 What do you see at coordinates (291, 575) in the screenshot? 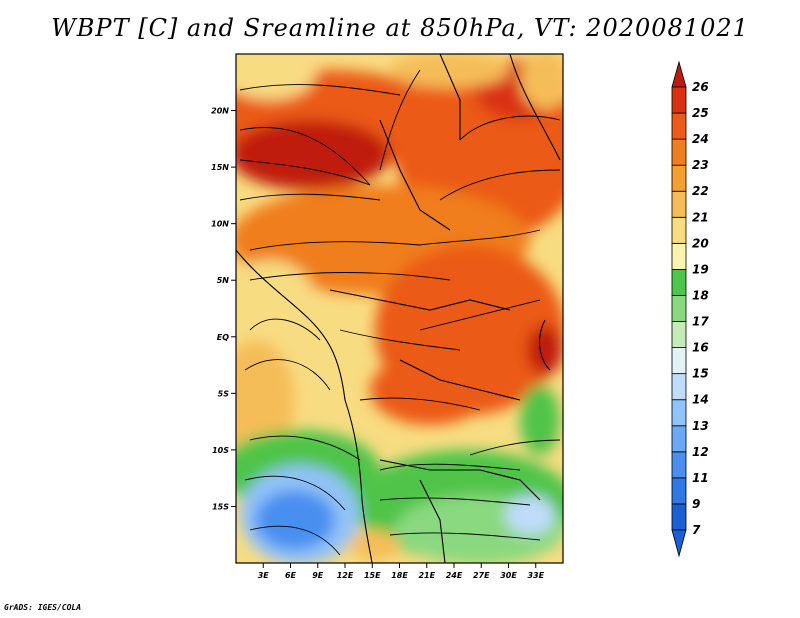
I see `lon-tick-label: 6E` at bounding box center [291, 575].